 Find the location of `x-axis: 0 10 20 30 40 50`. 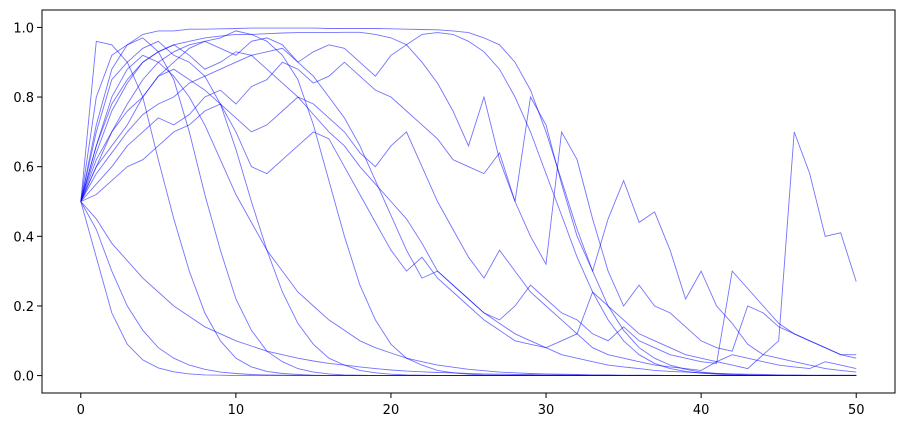

x-axis: 0 10 20 30 40 50 is located at coordinates (471, 405).